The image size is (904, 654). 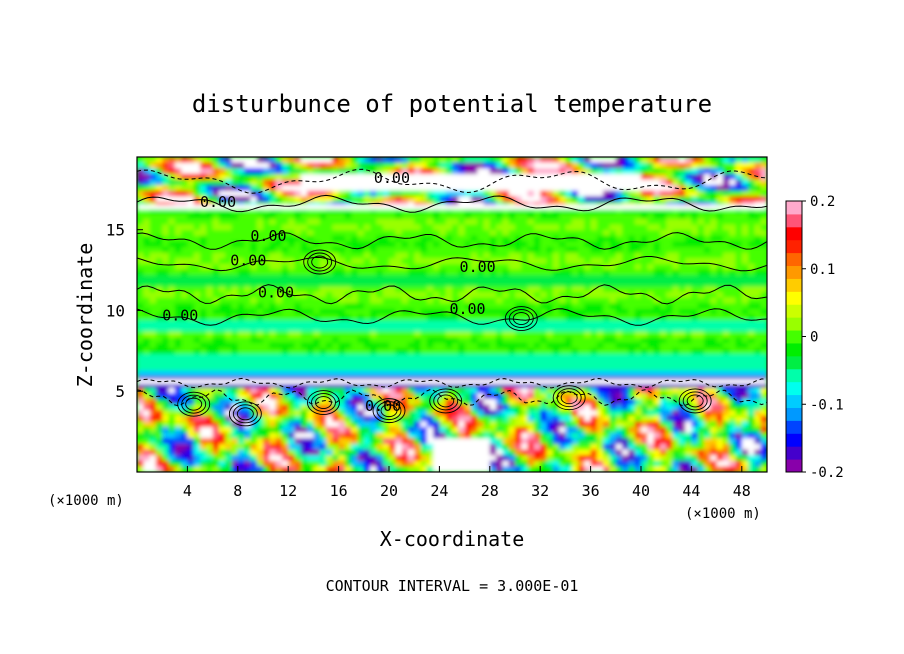 I want to click on contour-labels: 0.00 0.00 0.00 0.00 0.00 0.00 0.00 0.00 0.00, so click(x=328, y=292).